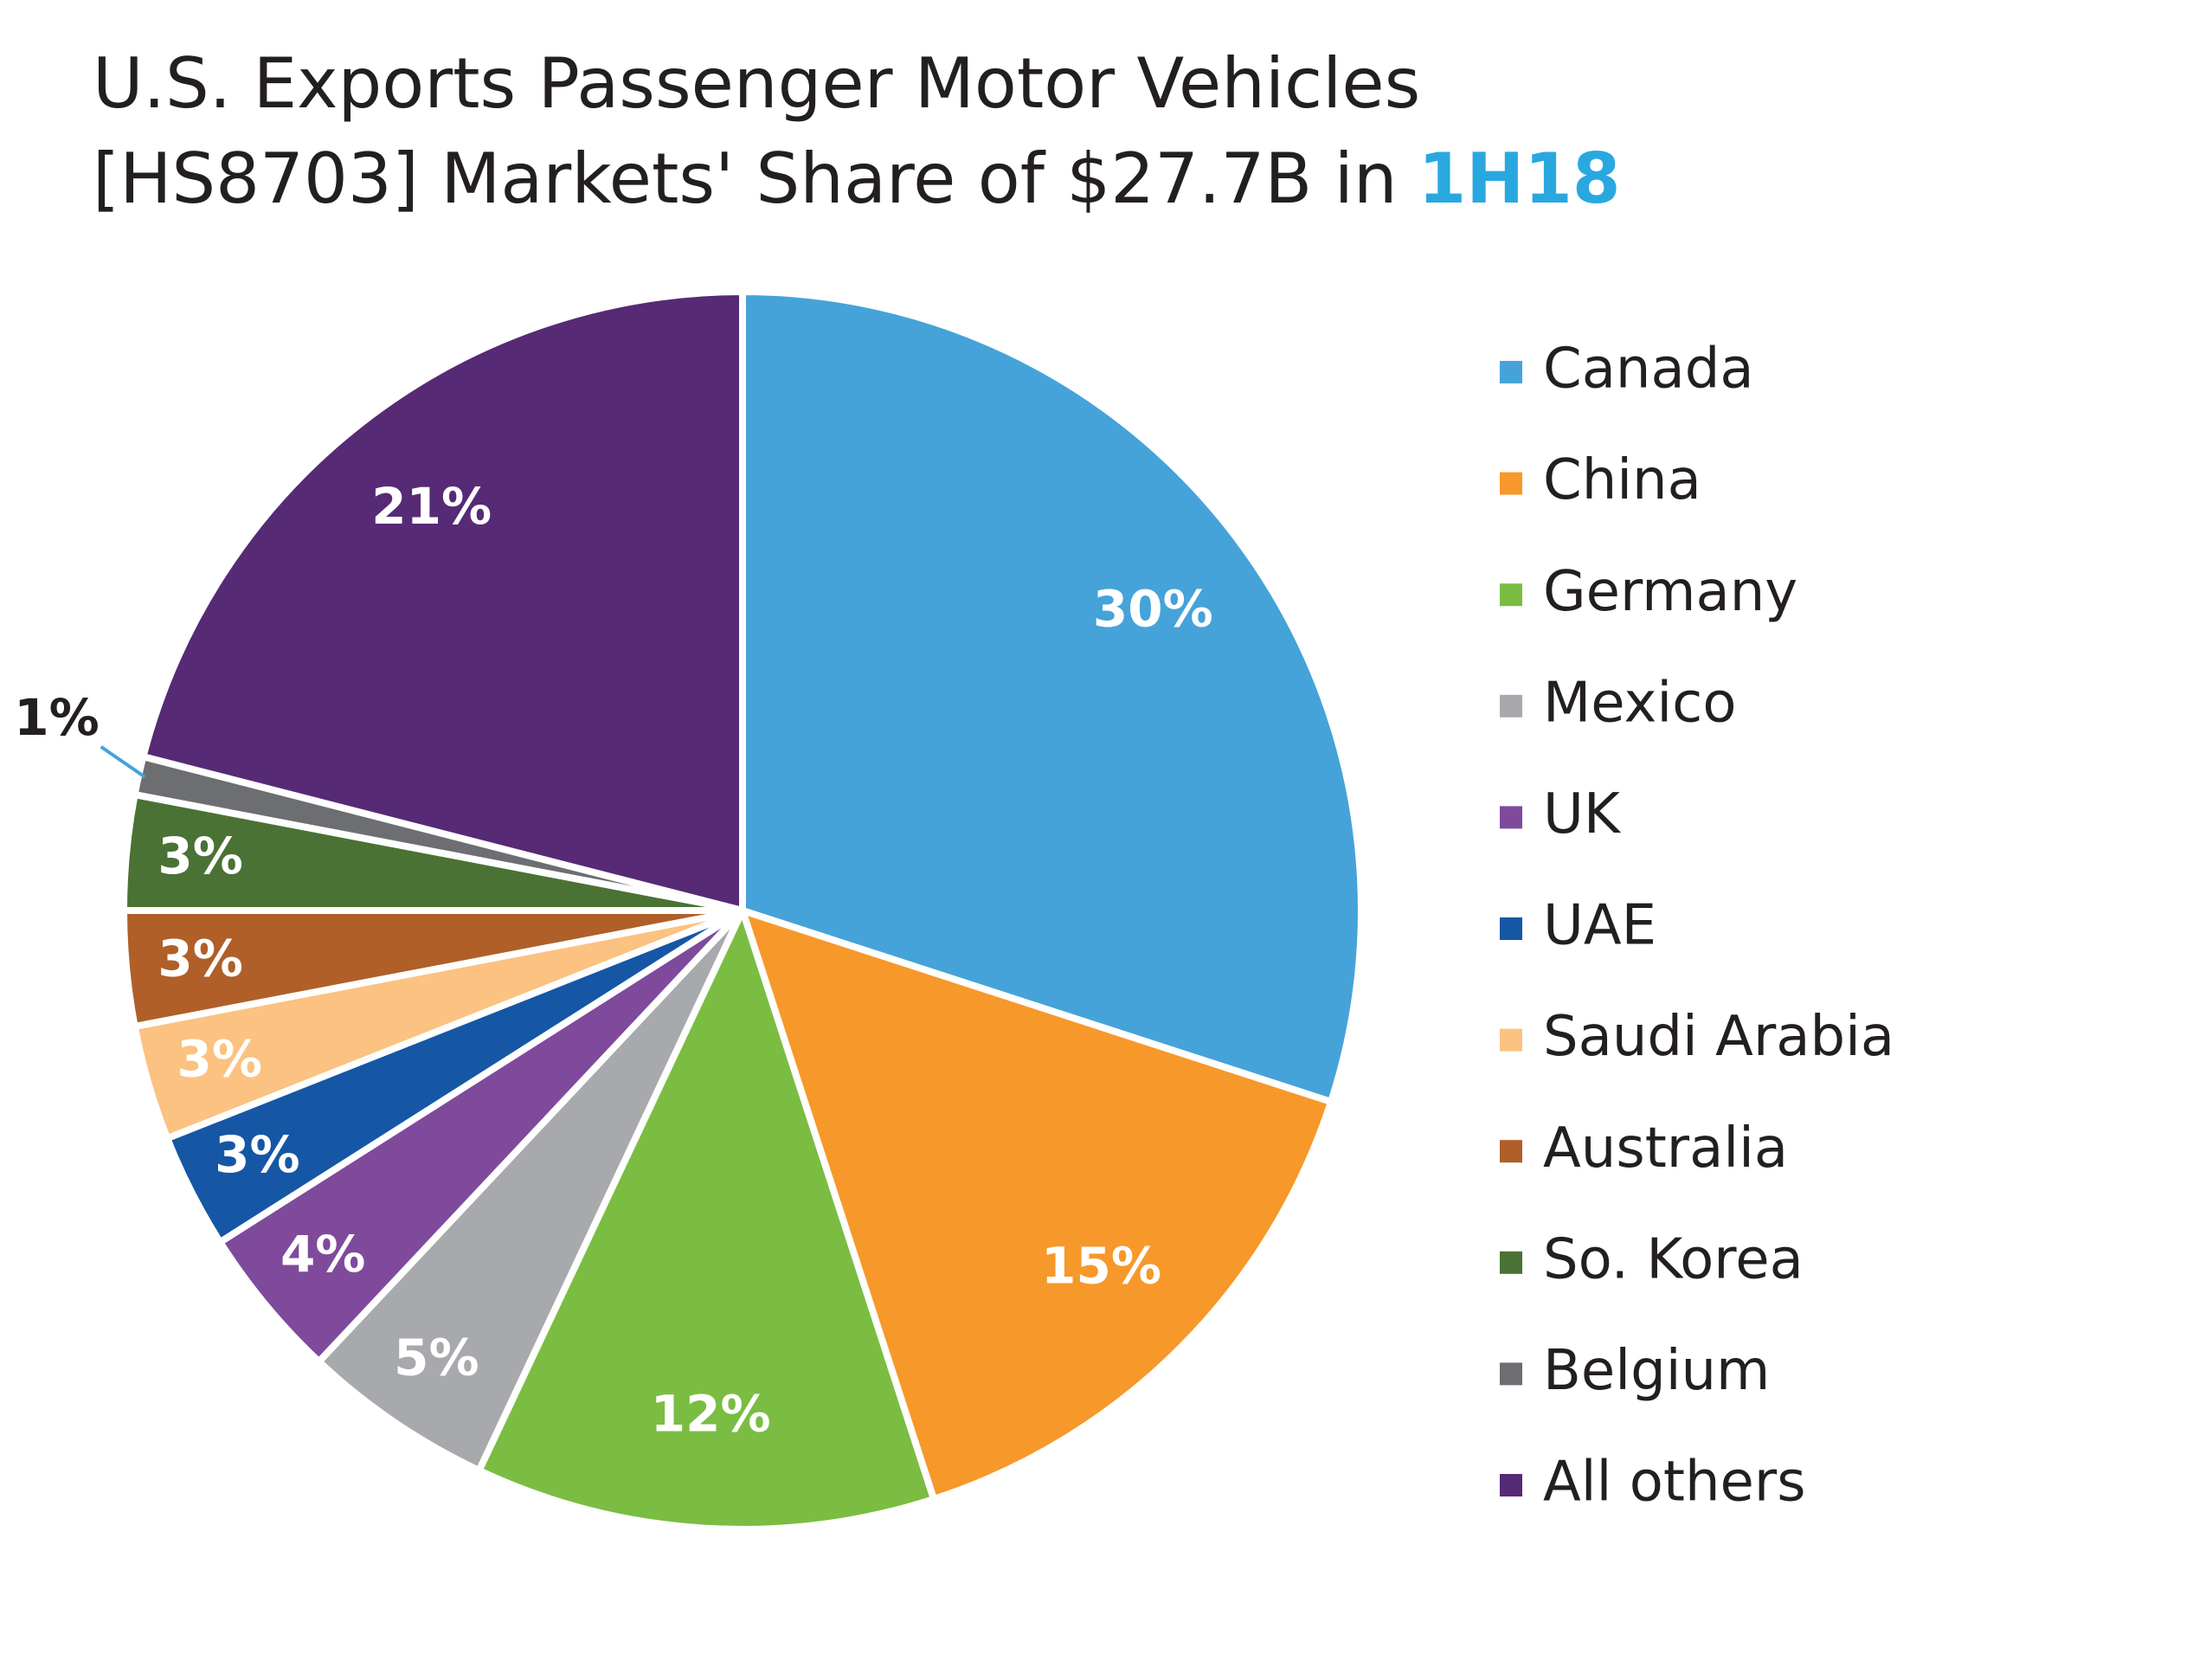  Describe the element at coordinates (322, 1254) in the screenshot. I see `data-label: 4%` at that location.